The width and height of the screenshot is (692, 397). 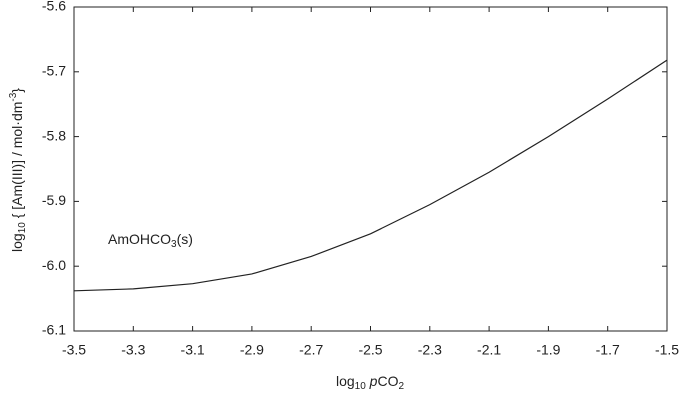 I want to click on x-tick-label: -3.3, so click(x=133, y=350).